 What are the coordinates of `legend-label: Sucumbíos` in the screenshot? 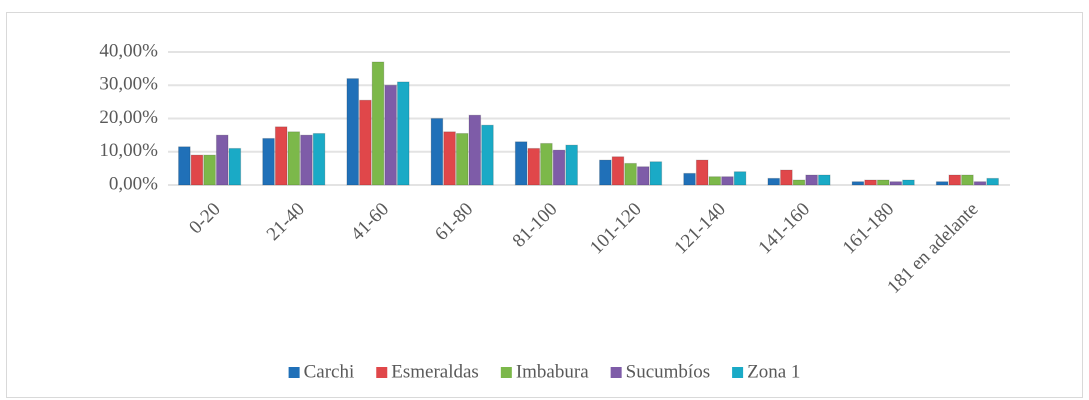 It's located at (668, 371).